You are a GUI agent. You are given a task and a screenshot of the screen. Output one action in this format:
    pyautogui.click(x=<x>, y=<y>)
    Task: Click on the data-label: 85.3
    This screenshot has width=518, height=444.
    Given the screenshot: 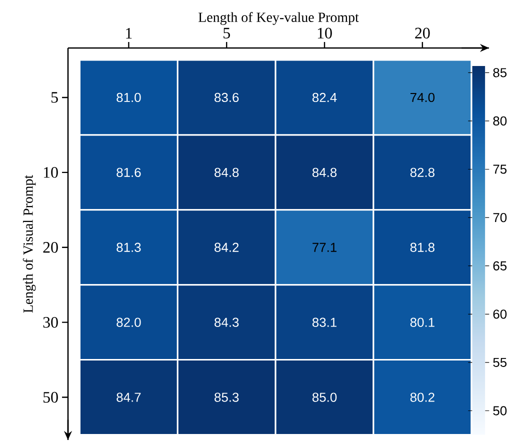 What is the action you would take?
    pyautogui.click(x=226, y=397)
    